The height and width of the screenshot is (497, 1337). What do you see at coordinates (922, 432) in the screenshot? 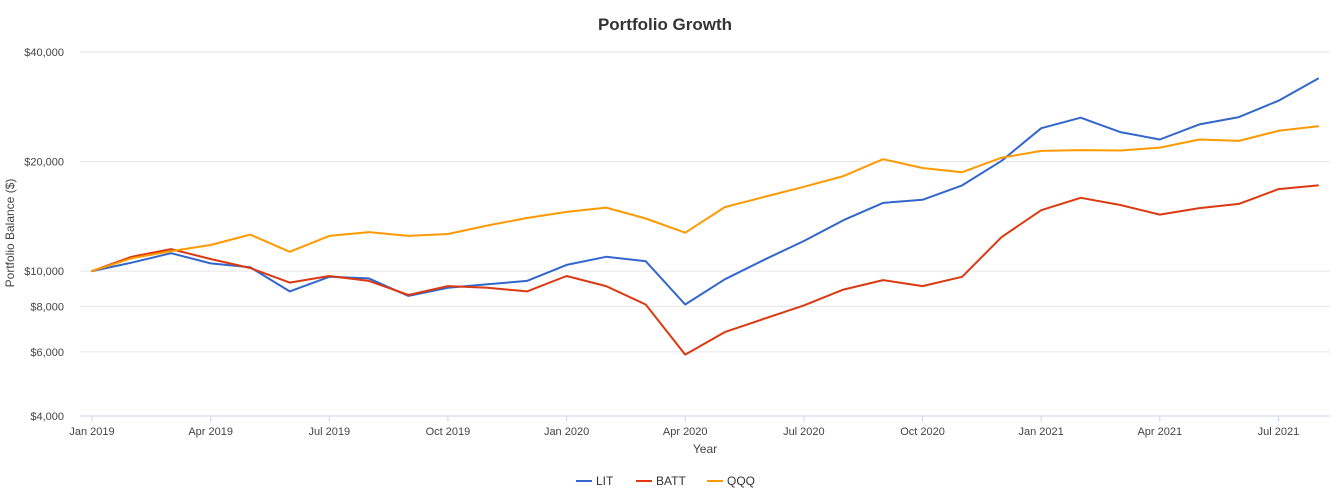
I see `x-tick-label: Oct 2020` at bounding box center [922, 432].